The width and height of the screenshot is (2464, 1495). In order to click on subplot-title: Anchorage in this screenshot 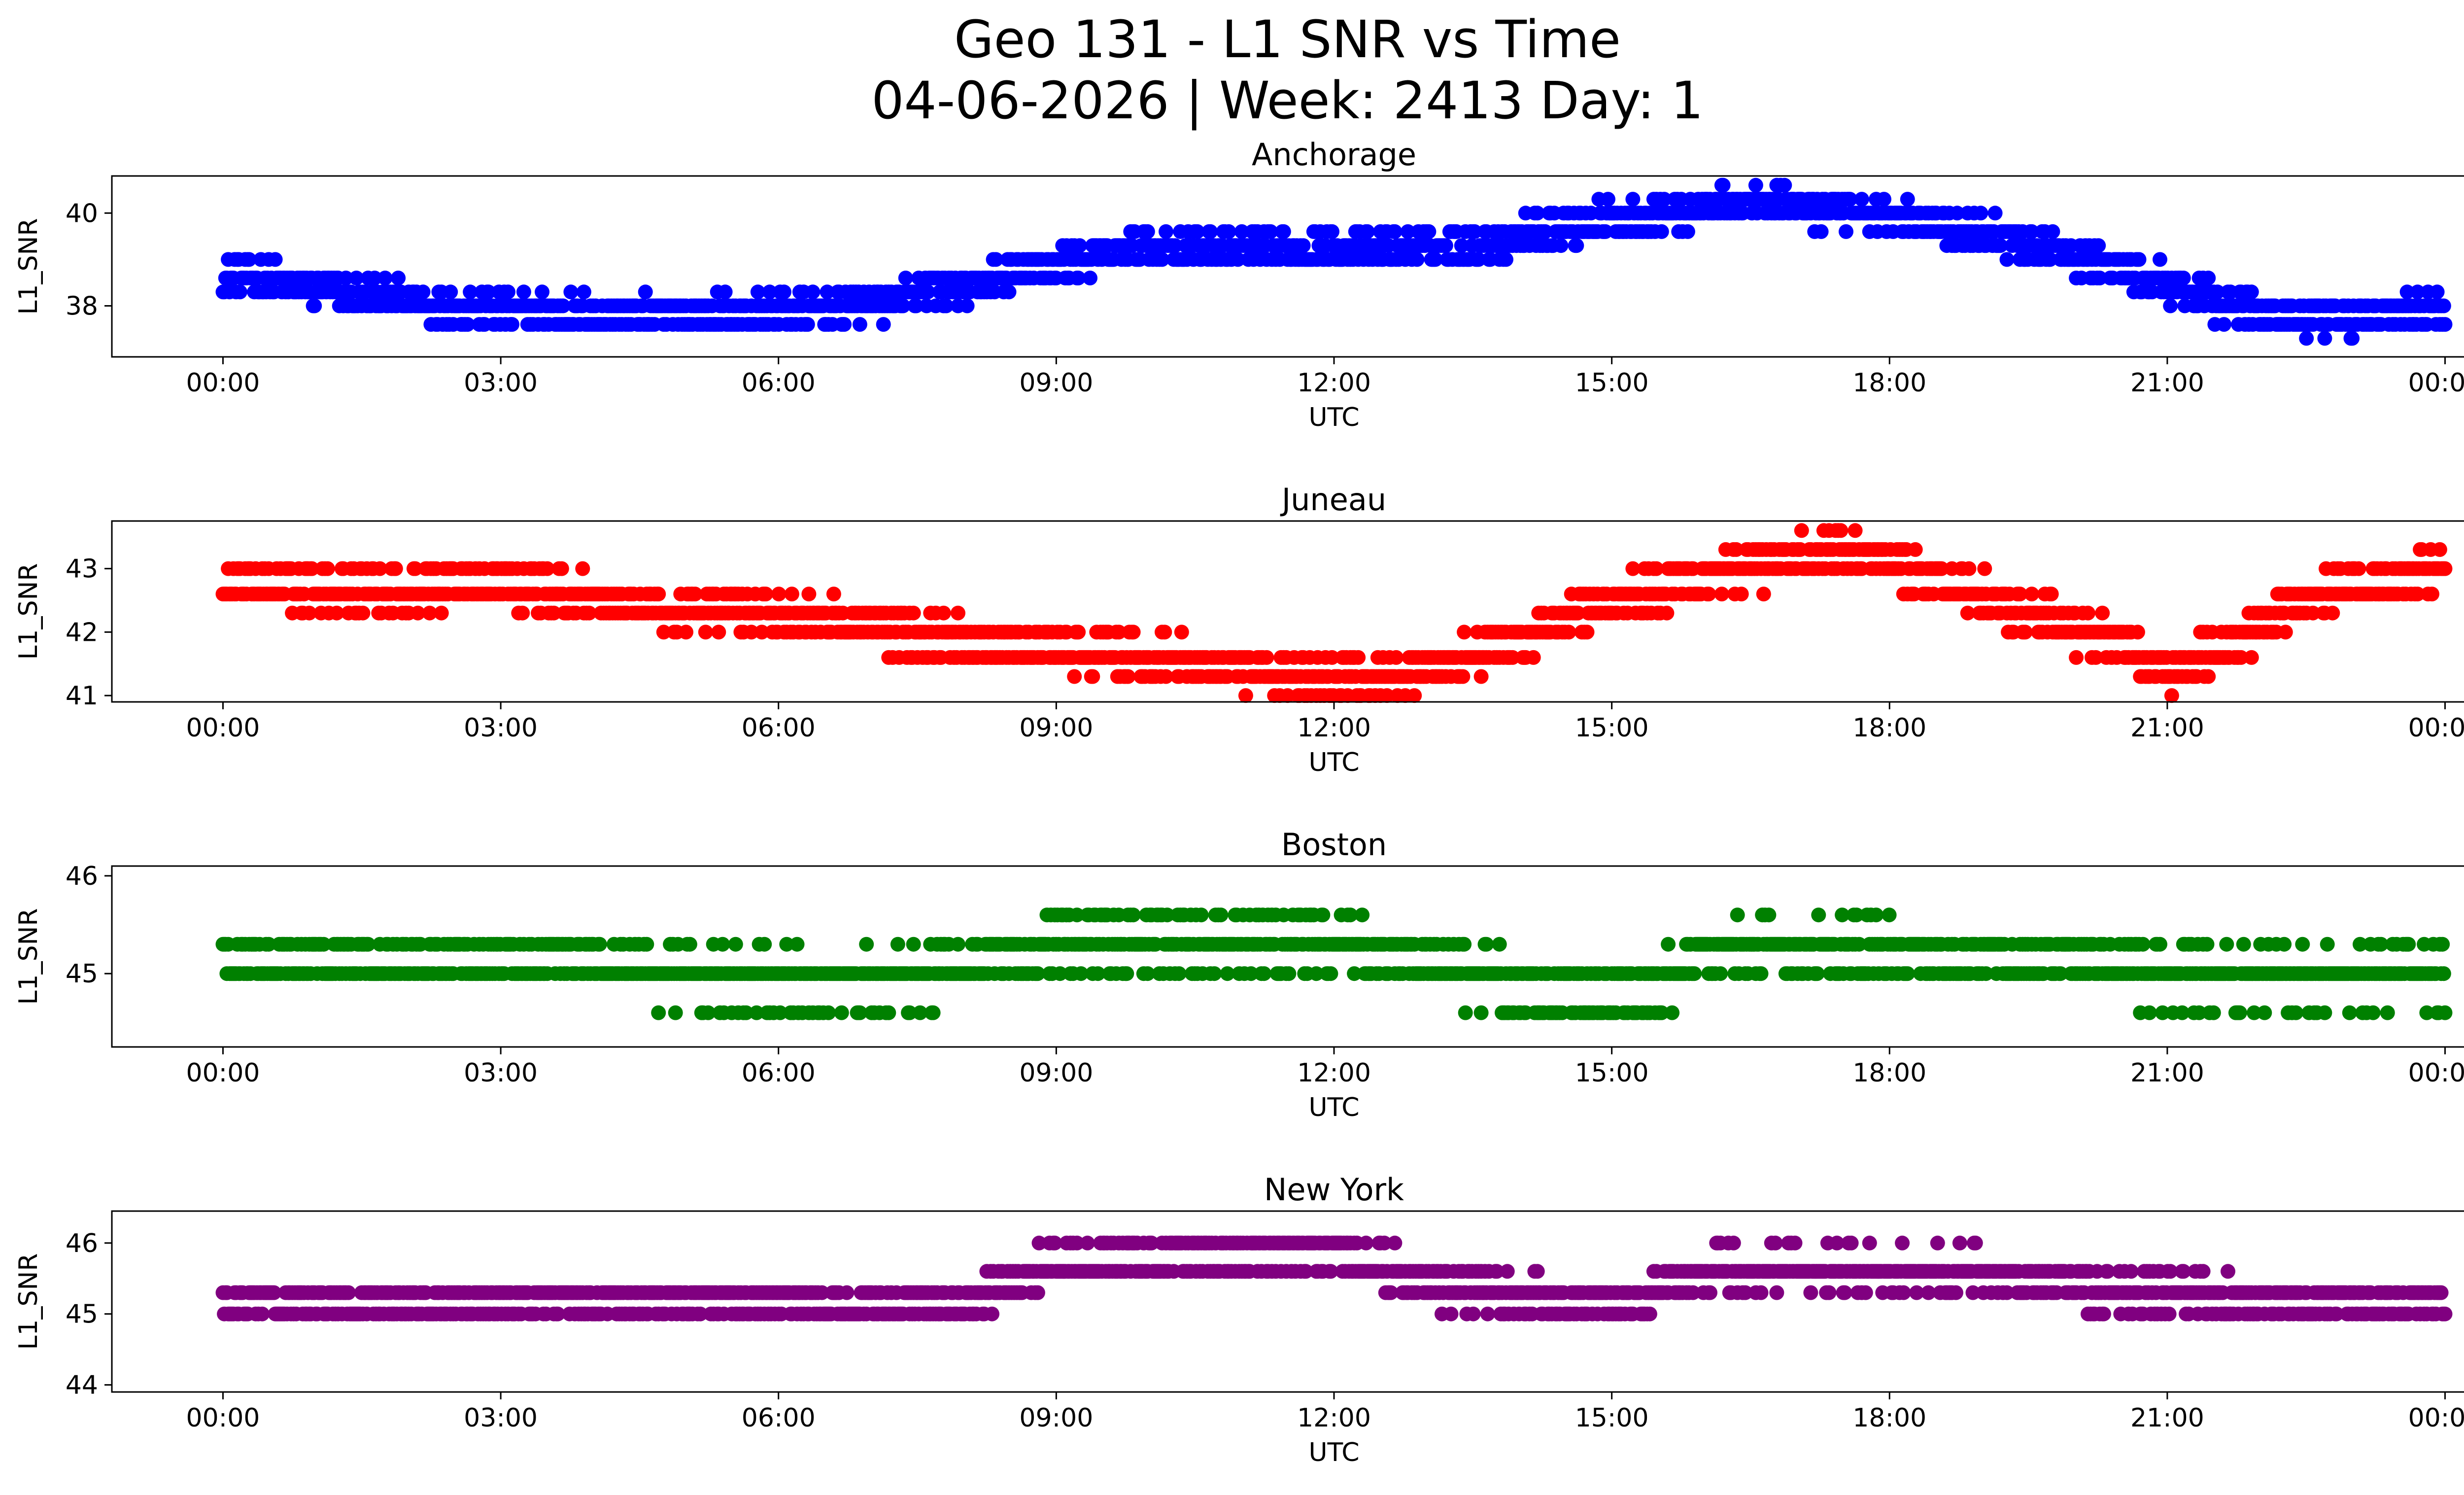, I will do `click(1334, 155)`.